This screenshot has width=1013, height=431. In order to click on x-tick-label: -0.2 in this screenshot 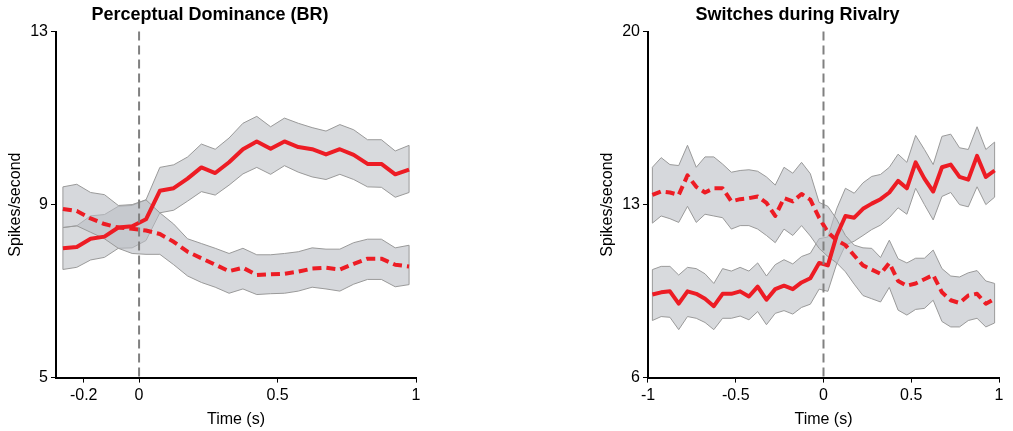, I will do `click(83, 394)`.